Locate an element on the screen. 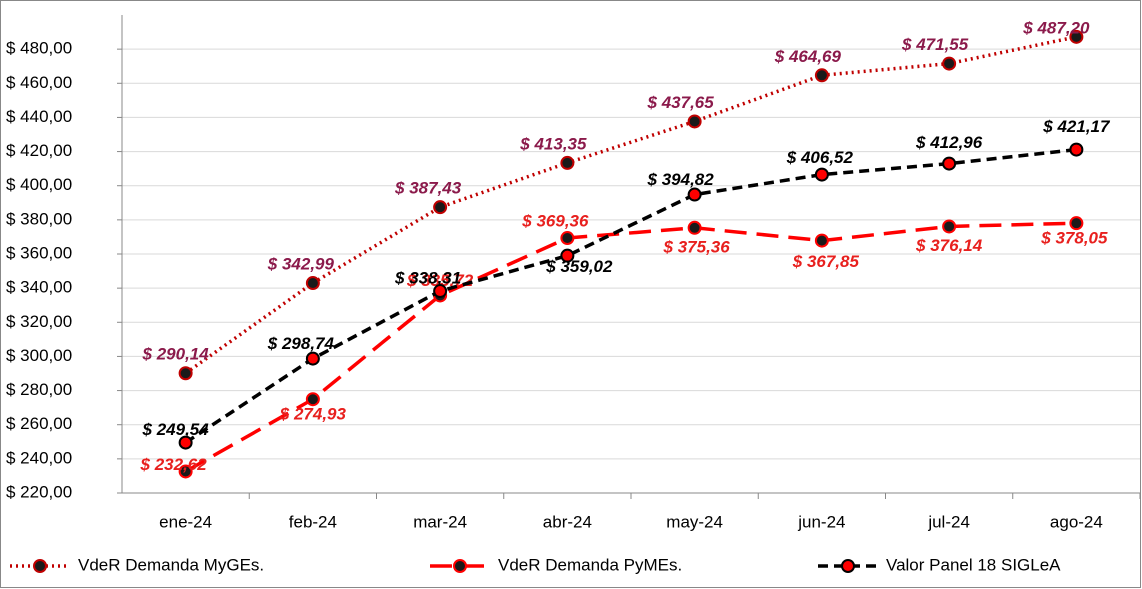  value-label: $ 274,93 is located at coordinates (313, 414).